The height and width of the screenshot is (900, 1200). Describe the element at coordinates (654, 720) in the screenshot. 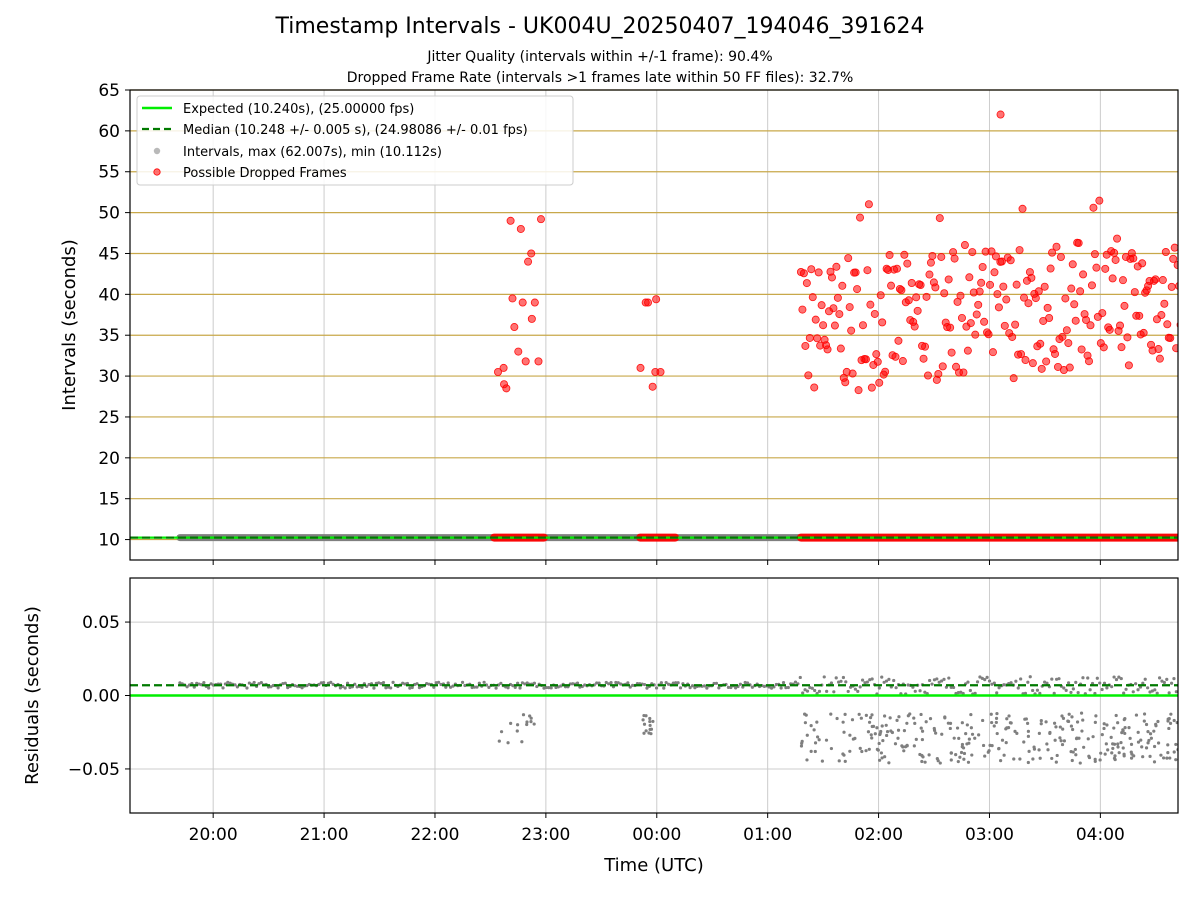

I see `bottom-panel-data` at that location.